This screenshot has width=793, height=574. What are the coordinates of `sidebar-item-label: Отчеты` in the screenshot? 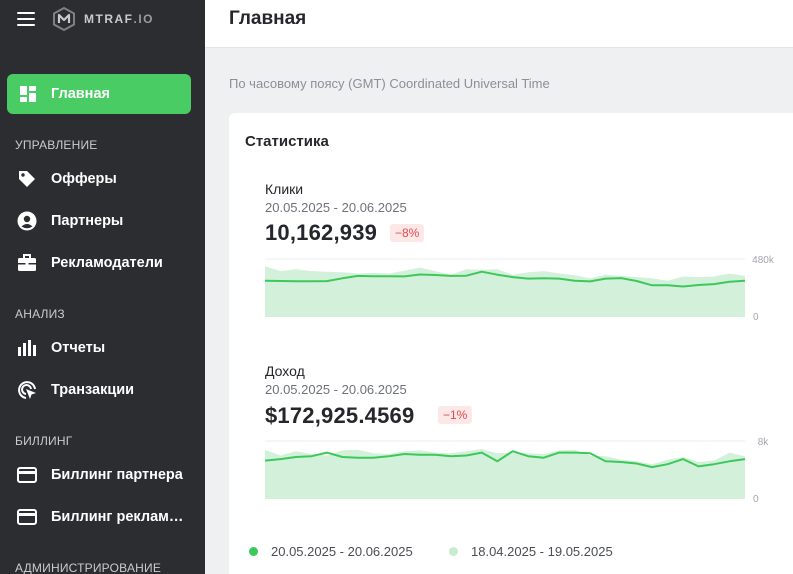 It's located at (78, 348).